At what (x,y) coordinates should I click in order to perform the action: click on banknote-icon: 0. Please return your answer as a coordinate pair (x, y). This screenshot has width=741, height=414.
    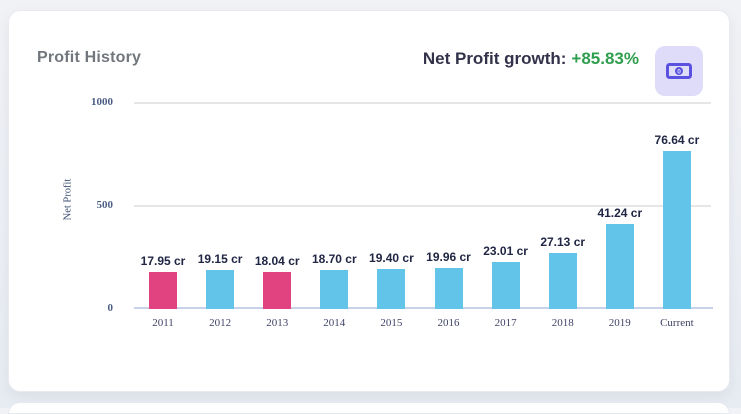
    Looking at the image, I should click on (679, 71).